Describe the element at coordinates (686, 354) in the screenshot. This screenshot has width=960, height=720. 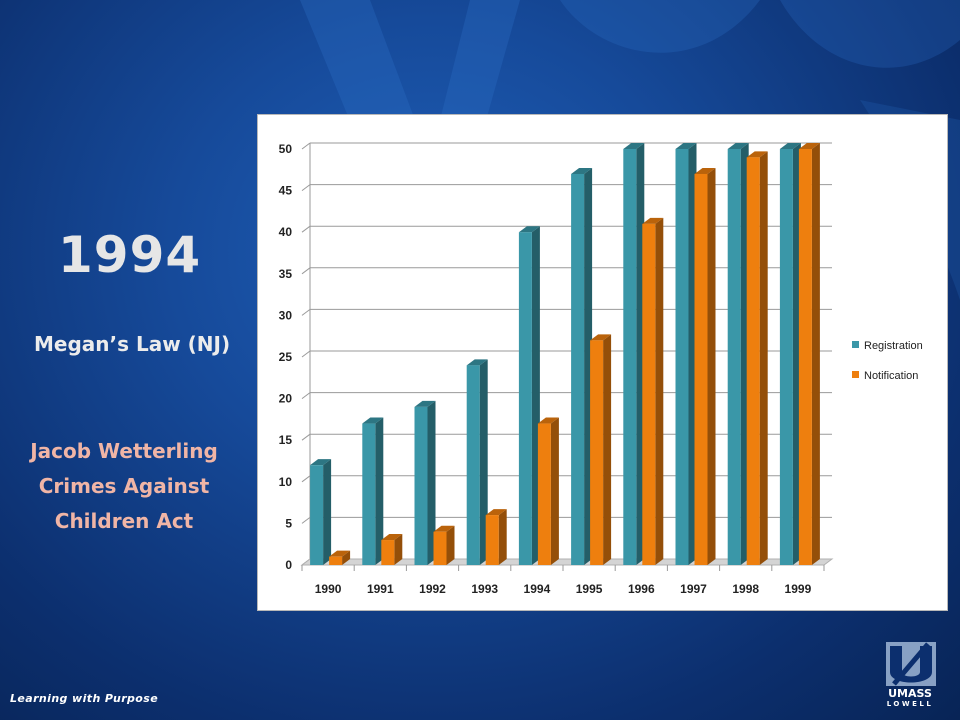
I see `bar-registration-1997` at that location.